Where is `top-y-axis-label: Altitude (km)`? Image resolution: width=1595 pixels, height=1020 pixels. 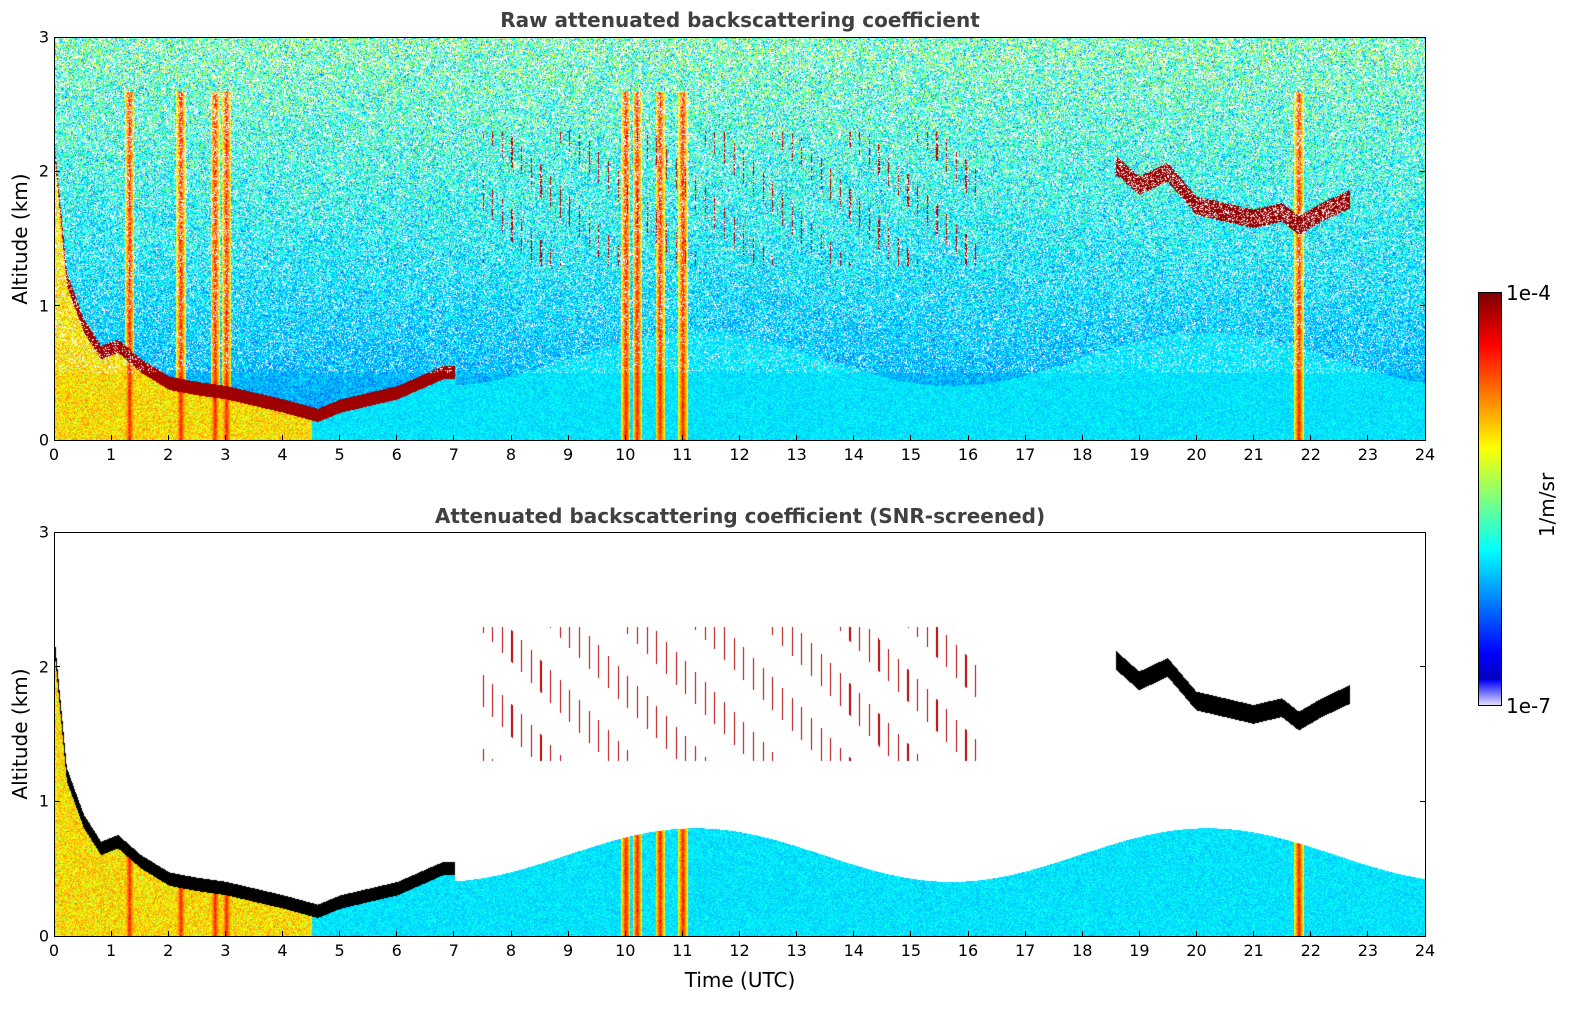 top-y-axis-label: Altitude (km) is located at coordinates (20, 239).